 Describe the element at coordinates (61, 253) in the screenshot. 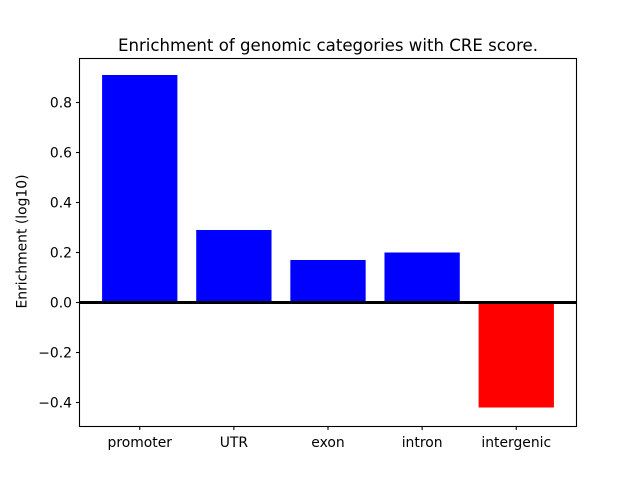

I see `y-tick-label: 0.2` at that location.